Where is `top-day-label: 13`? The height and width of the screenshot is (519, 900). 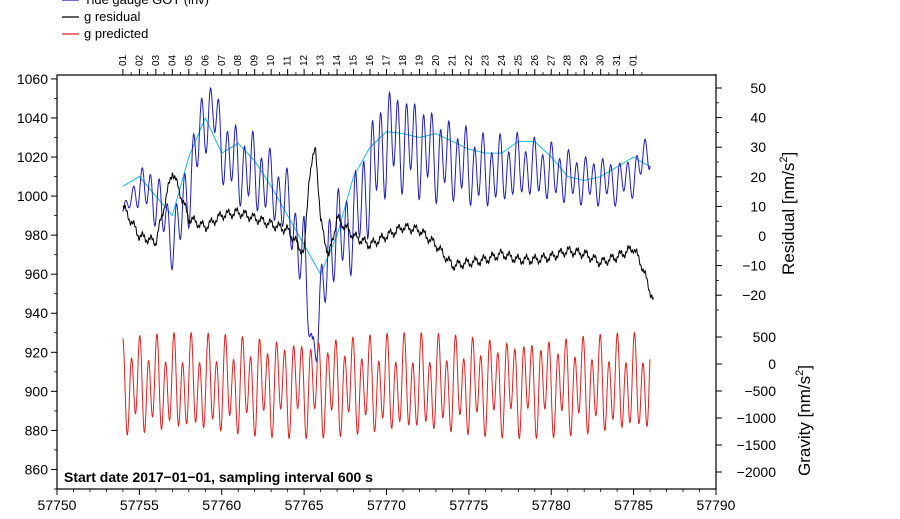 top-day-label: 13 is located at coordinates (321, 60).